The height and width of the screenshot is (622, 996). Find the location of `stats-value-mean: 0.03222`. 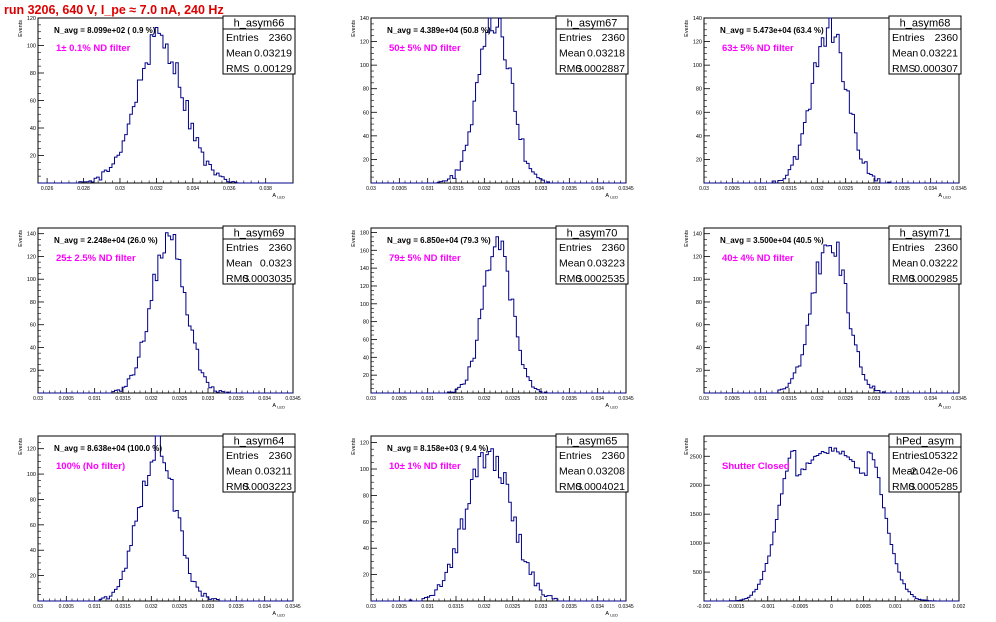

stats-value-mean: 0.03222 is located at coordinates (939, 264).